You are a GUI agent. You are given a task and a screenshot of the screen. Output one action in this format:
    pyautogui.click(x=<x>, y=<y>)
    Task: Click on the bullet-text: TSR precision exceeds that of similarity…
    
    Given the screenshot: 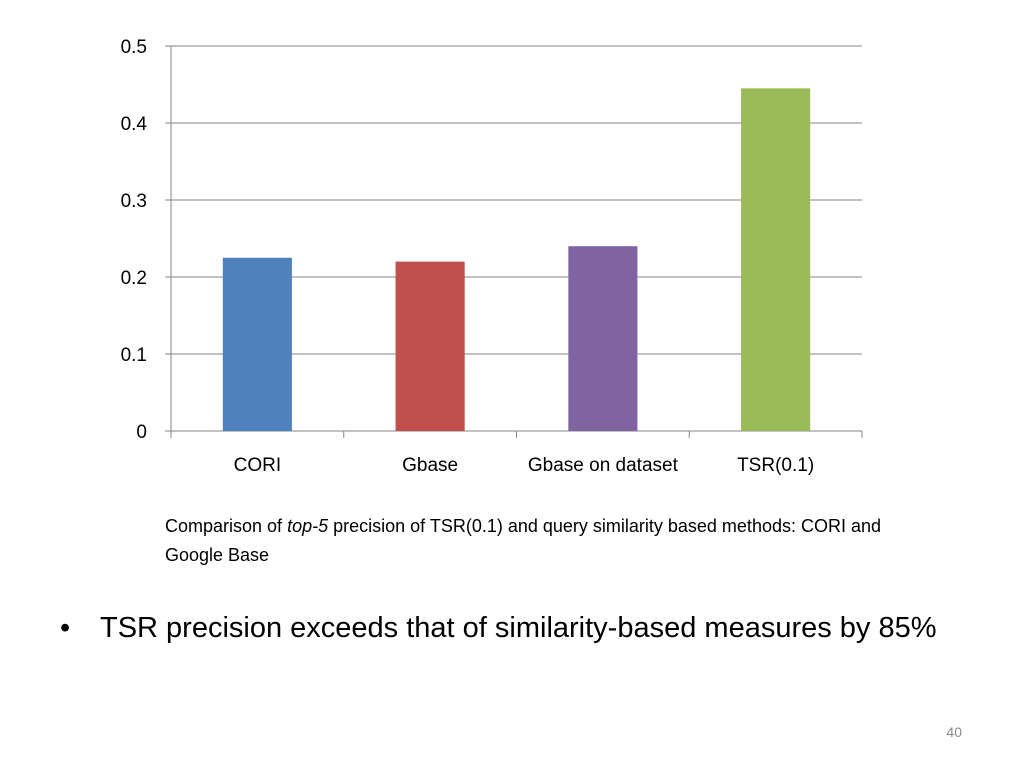 What is the action you would take?
    pyautogui.click(x=518, y=628)
    